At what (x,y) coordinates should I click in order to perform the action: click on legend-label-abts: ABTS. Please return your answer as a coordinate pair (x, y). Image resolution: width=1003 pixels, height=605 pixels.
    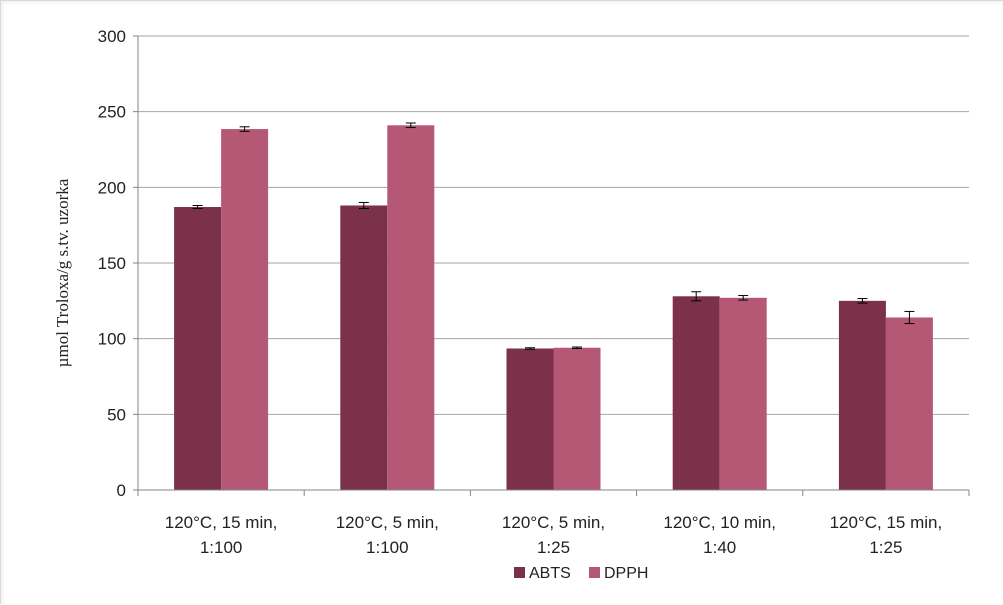
    Looking at the image, I should click on (550, 573).